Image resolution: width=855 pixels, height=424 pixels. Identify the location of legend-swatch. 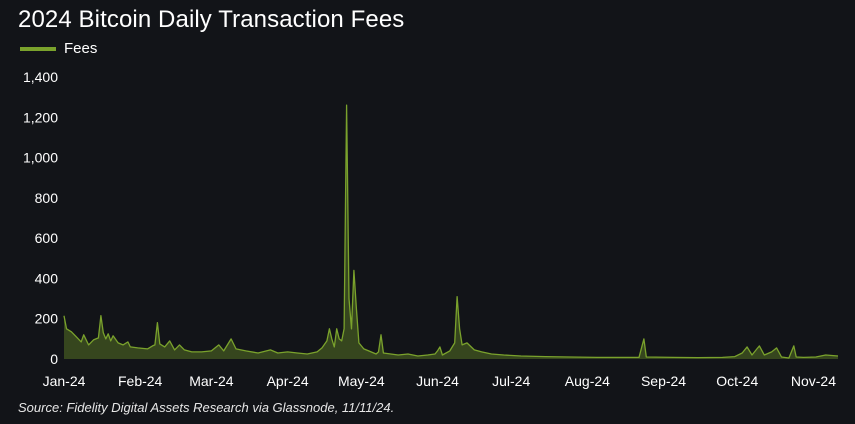
(38, 48).